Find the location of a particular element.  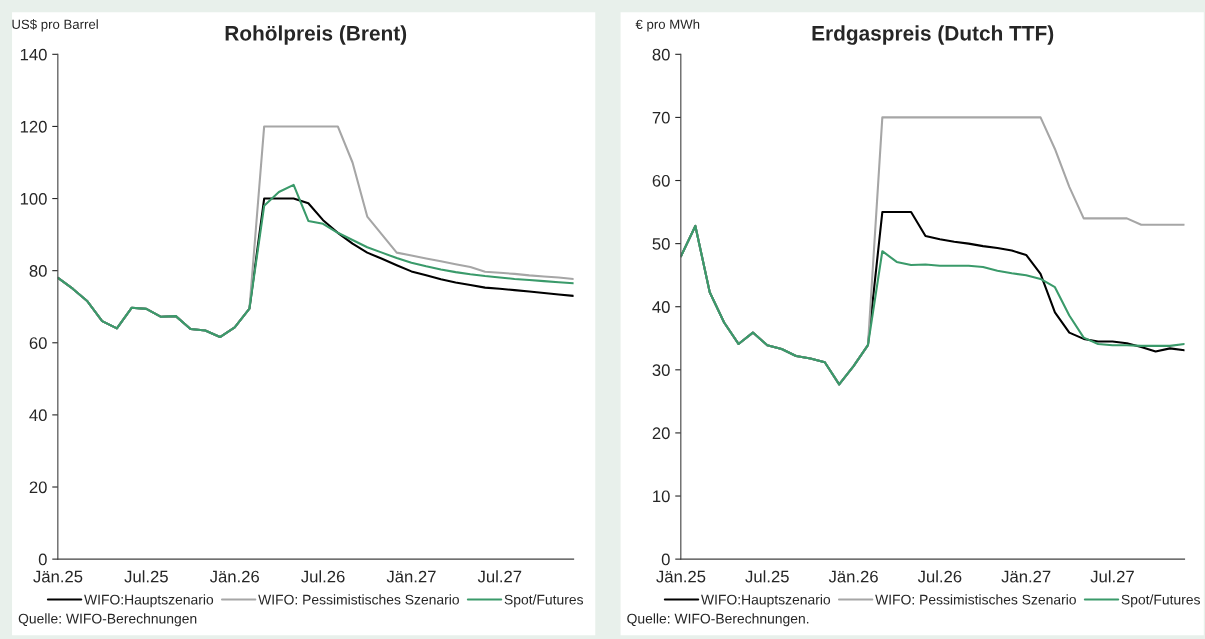

y-tick-label: 10 is located at coordinates (661, 496).